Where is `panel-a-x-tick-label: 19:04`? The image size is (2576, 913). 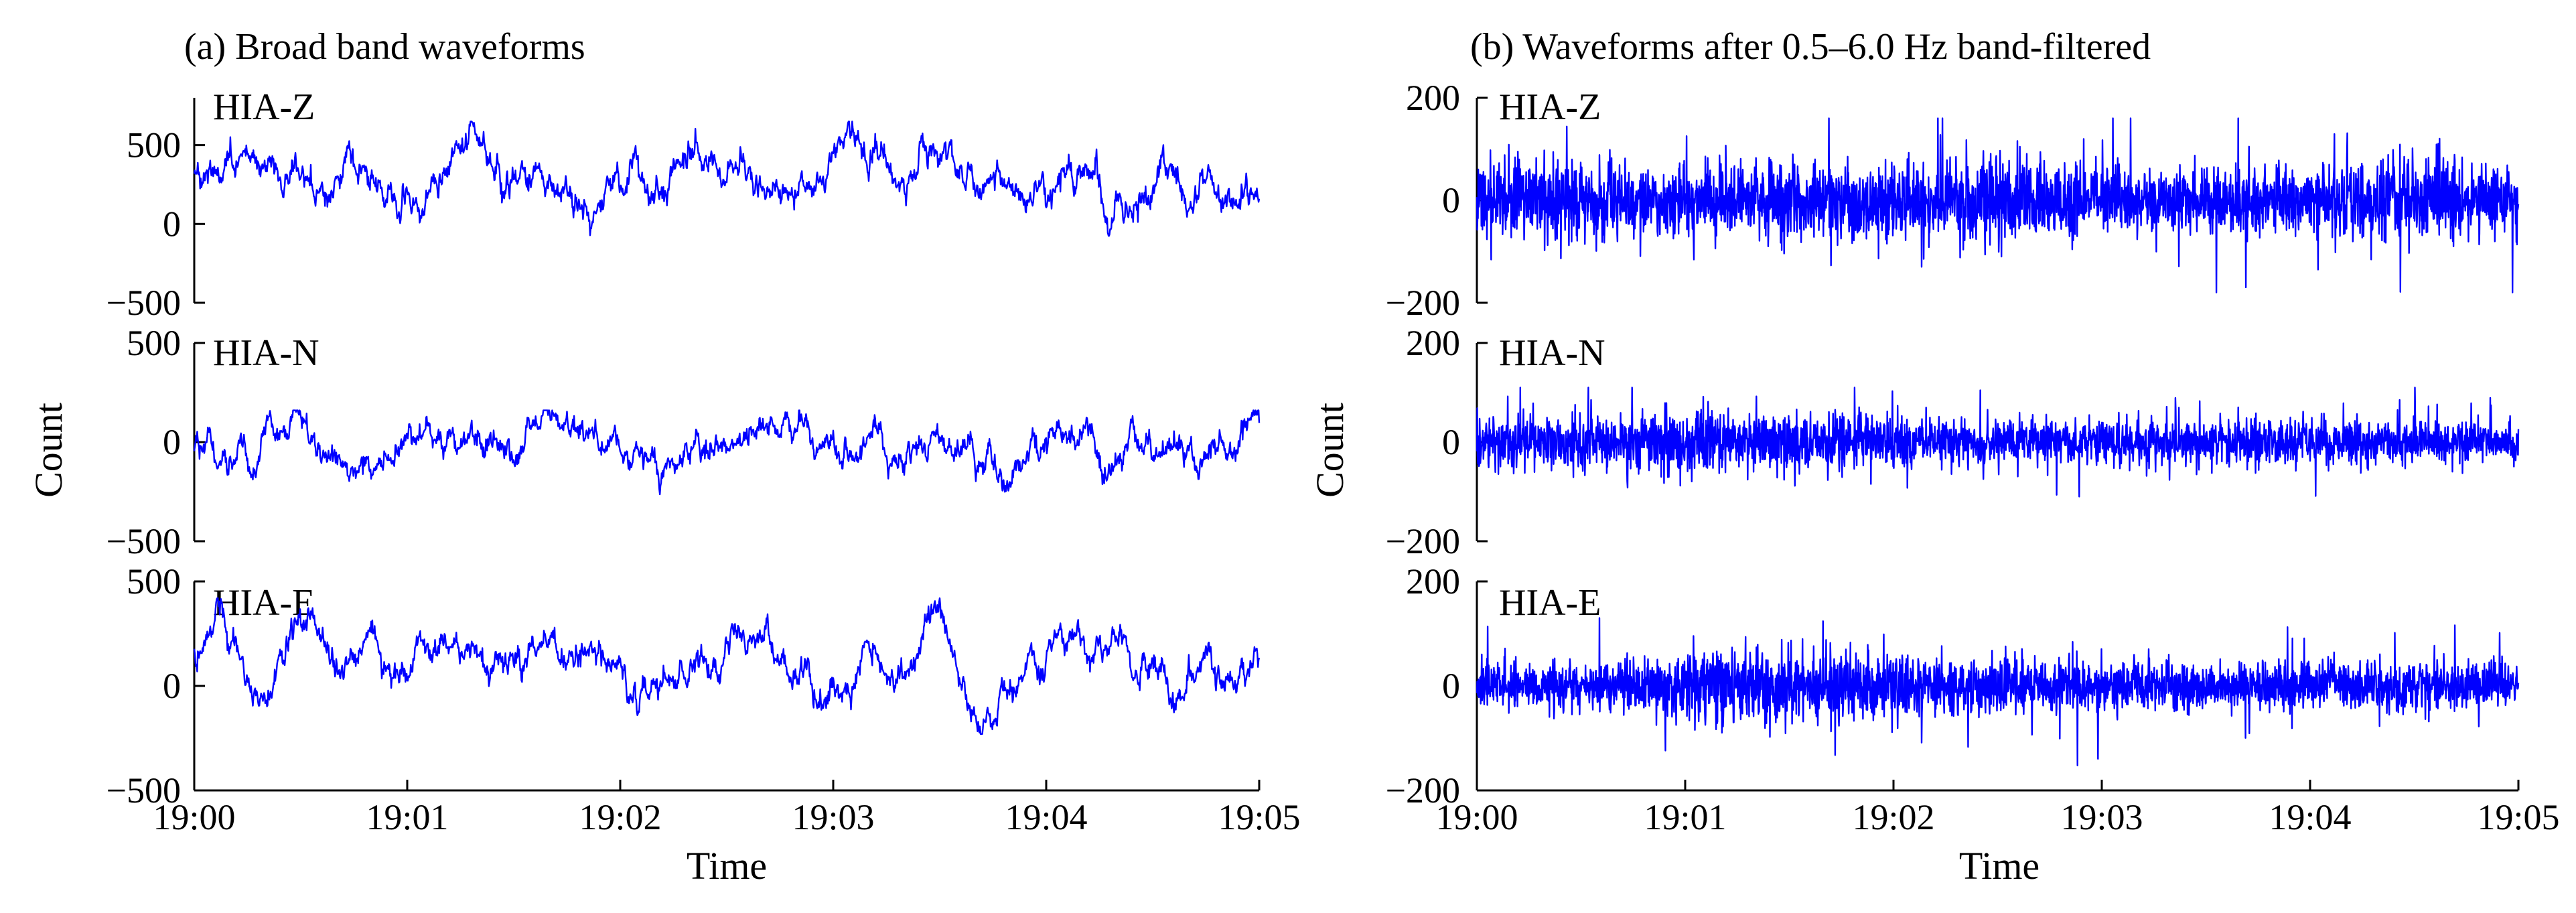 panel-a-x-tick-label: 19:04 is located at coordinates (1046, 817).